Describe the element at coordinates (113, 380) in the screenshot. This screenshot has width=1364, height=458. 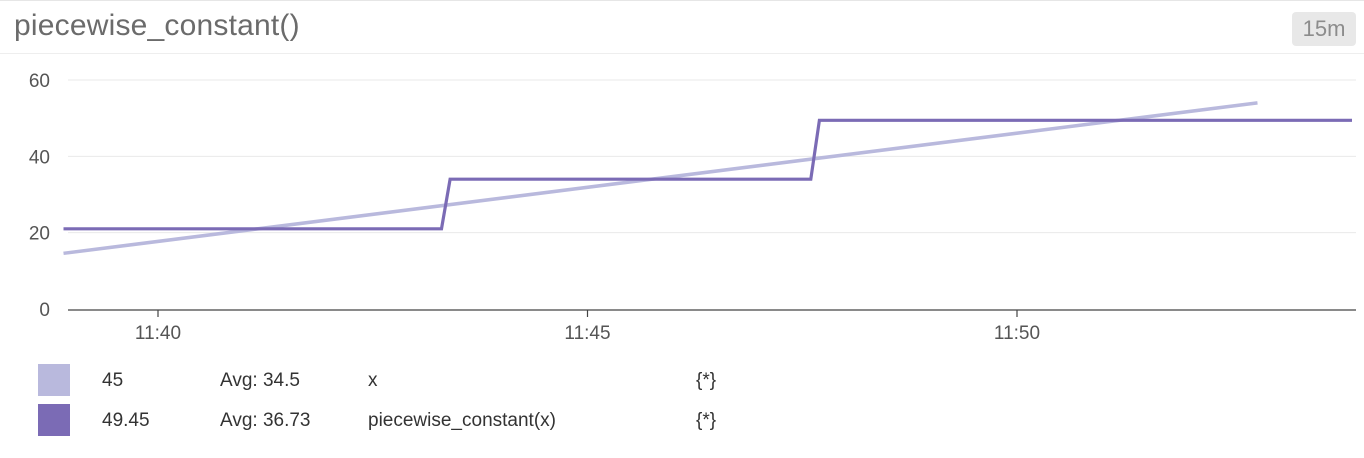
I see `legend-value: 45` at that location.